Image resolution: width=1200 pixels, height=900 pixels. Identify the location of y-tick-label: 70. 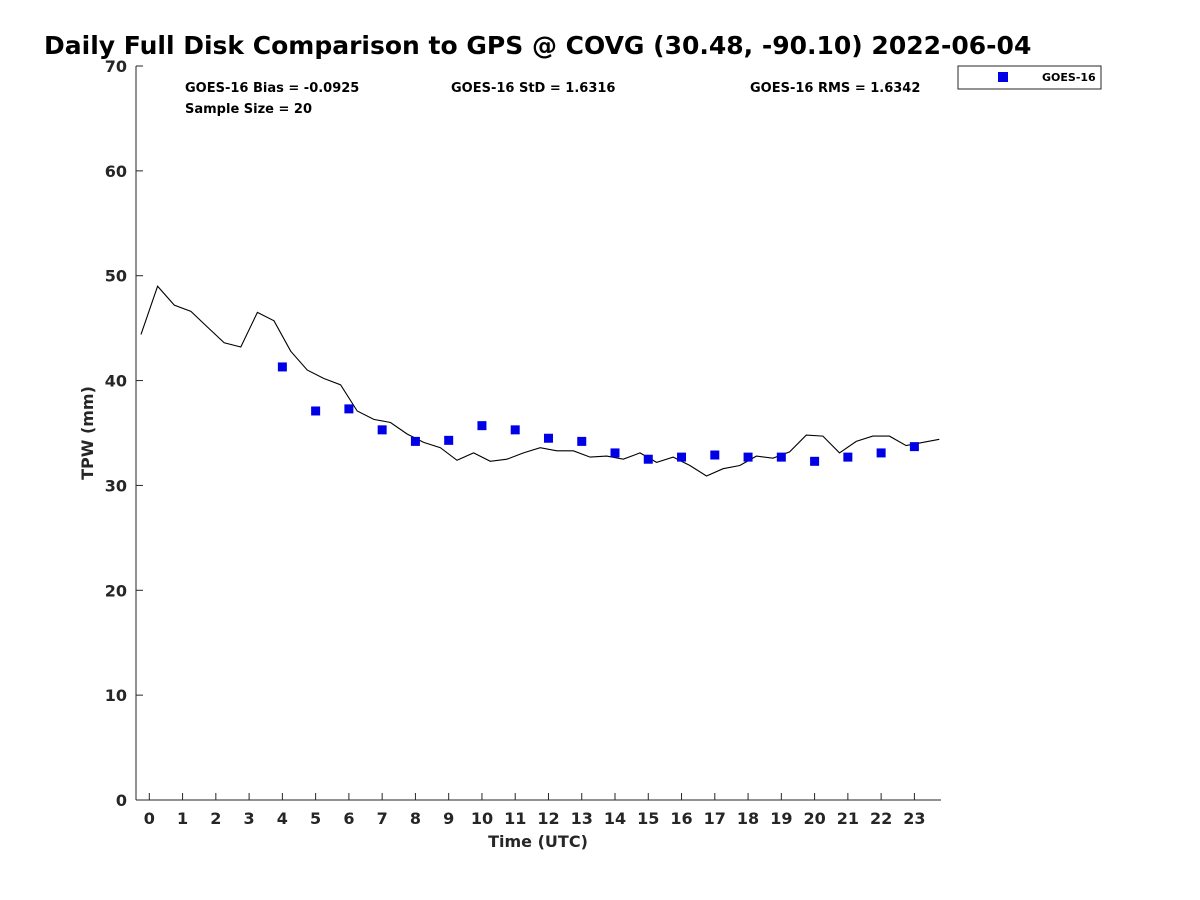
(116, 66).